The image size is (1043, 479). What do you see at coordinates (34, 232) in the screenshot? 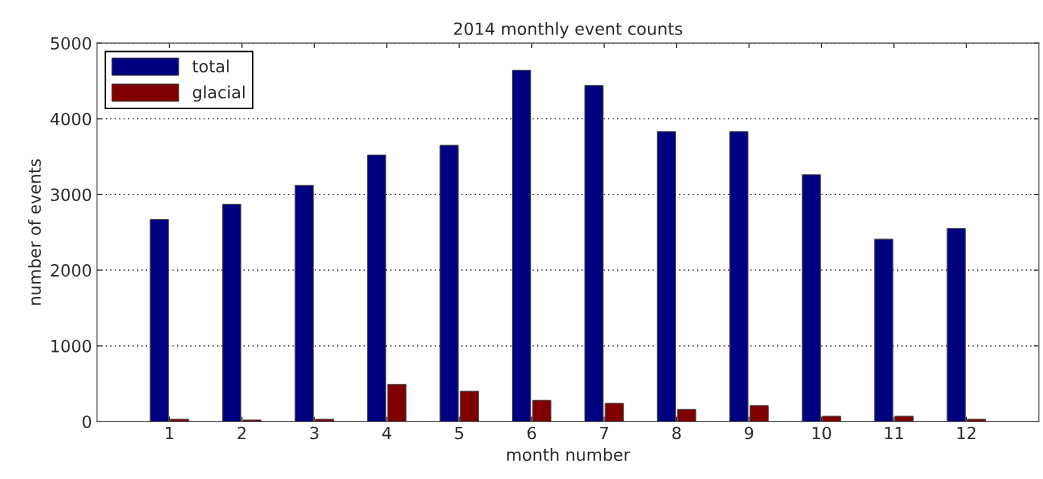
I see `y-axis-title: number of events` at bounding box center [34, 232].